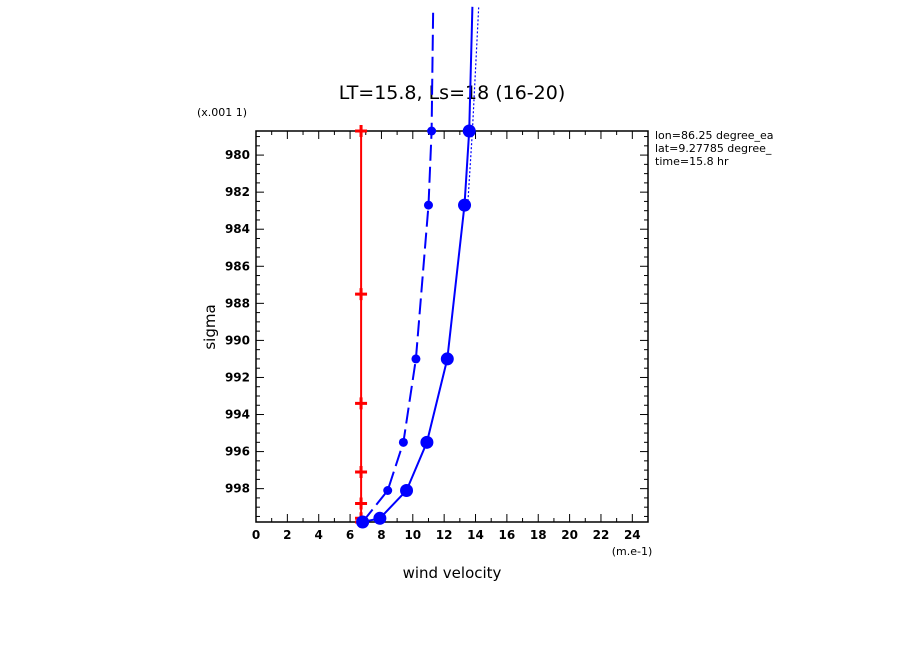 The image size is (904, 654). What do you see at coordinates (237, 266) in the screenshot?
I see `y-tick-label: 986` at bounding box center [237, 266].